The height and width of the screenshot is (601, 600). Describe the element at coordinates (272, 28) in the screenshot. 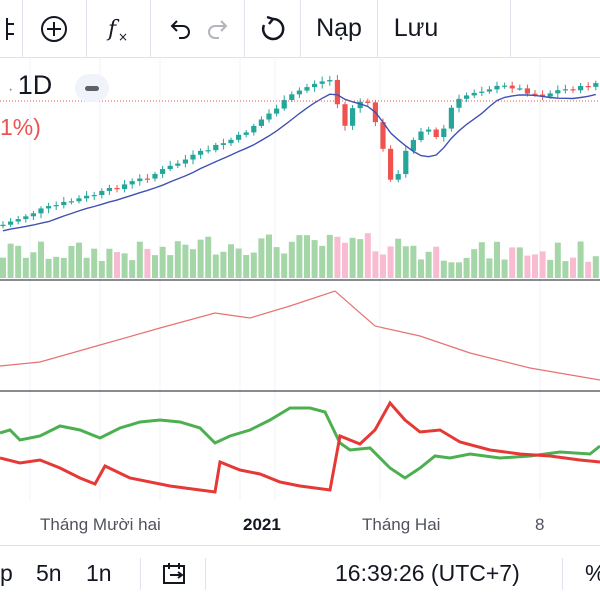

I see `reset-icon` at that location.